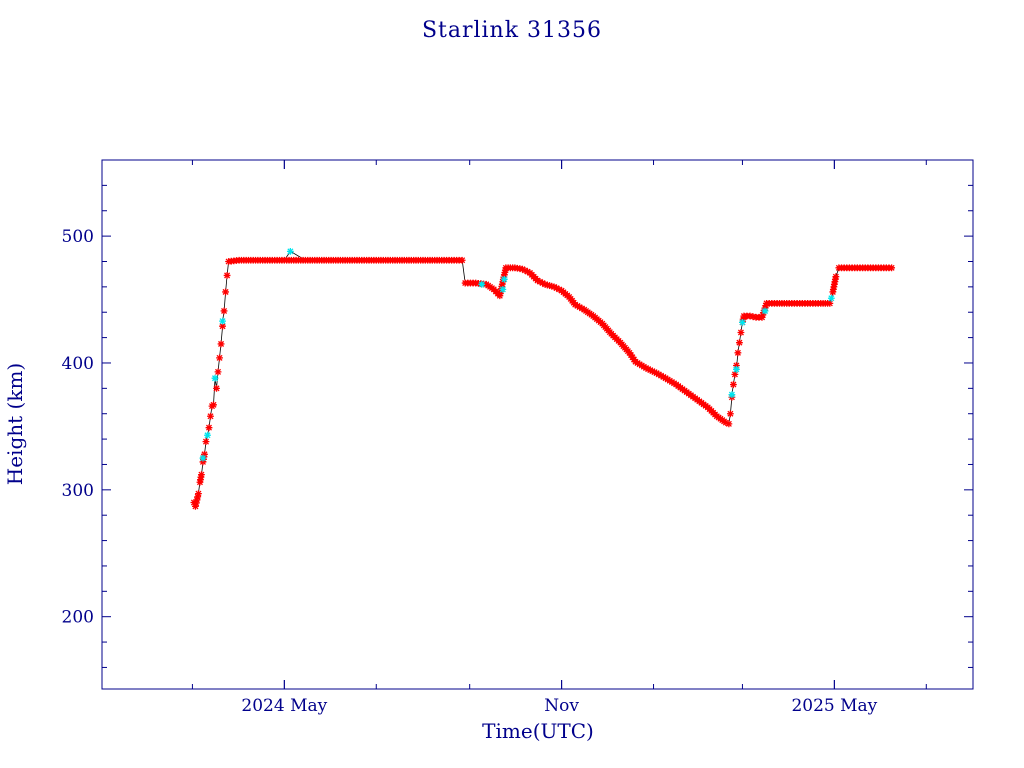 The height and width of the screenshot is (768, 1024). I want to click on chart-title: Starlink 31356, so click(512, 30).